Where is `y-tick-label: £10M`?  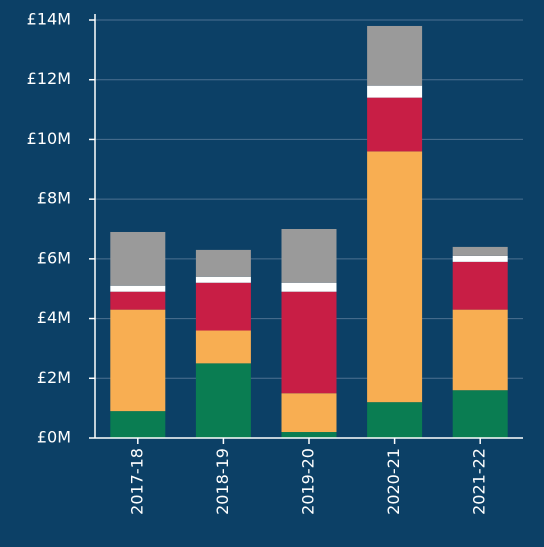 y-tick-label: £10M is located at coordinates (49, 138).